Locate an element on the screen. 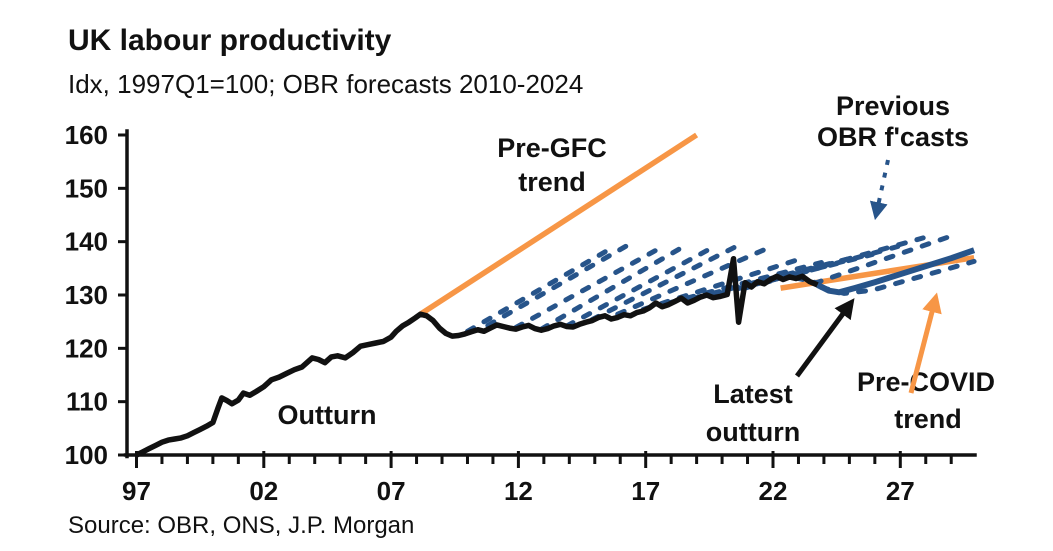 The height and width of the screenshot is (551, 1053). x-tick-label: 27 is located at coordinates (900, 491).